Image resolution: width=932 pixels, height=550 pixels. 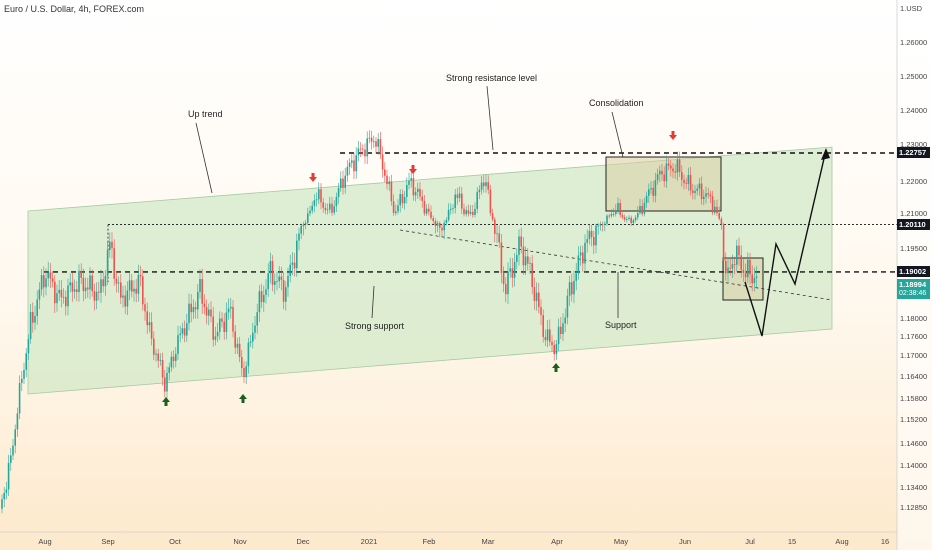 I want to click on price-tick-label: 1.14600, so click(x=913, y=443).